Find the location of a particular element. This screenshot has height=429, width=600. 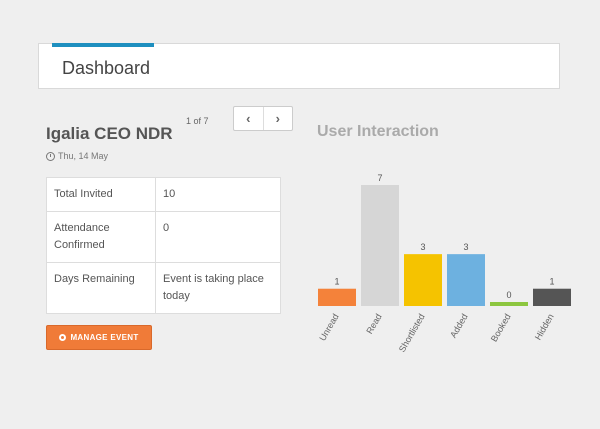

event-pager: ‹ › is located at coordinates (263, 118).